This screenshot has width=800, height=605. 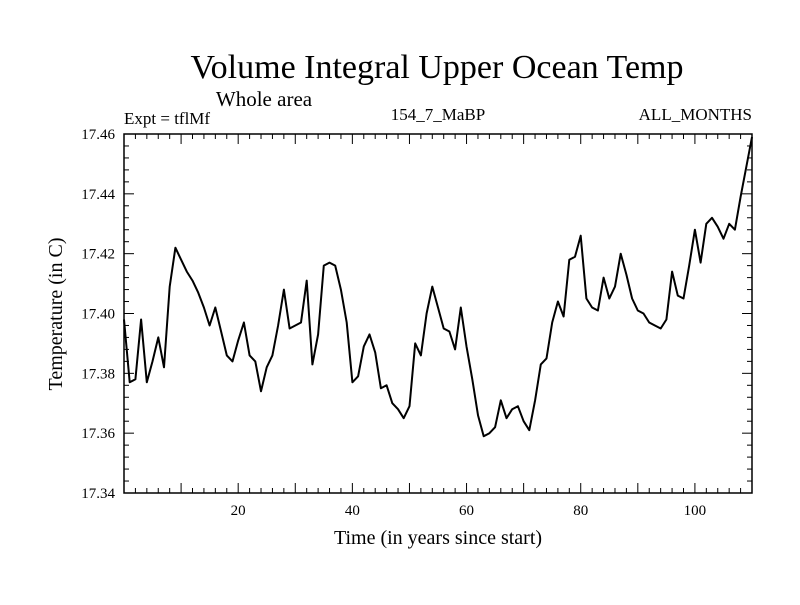 I want to click on x-tick-label: 60, so click(x=466, y=511).